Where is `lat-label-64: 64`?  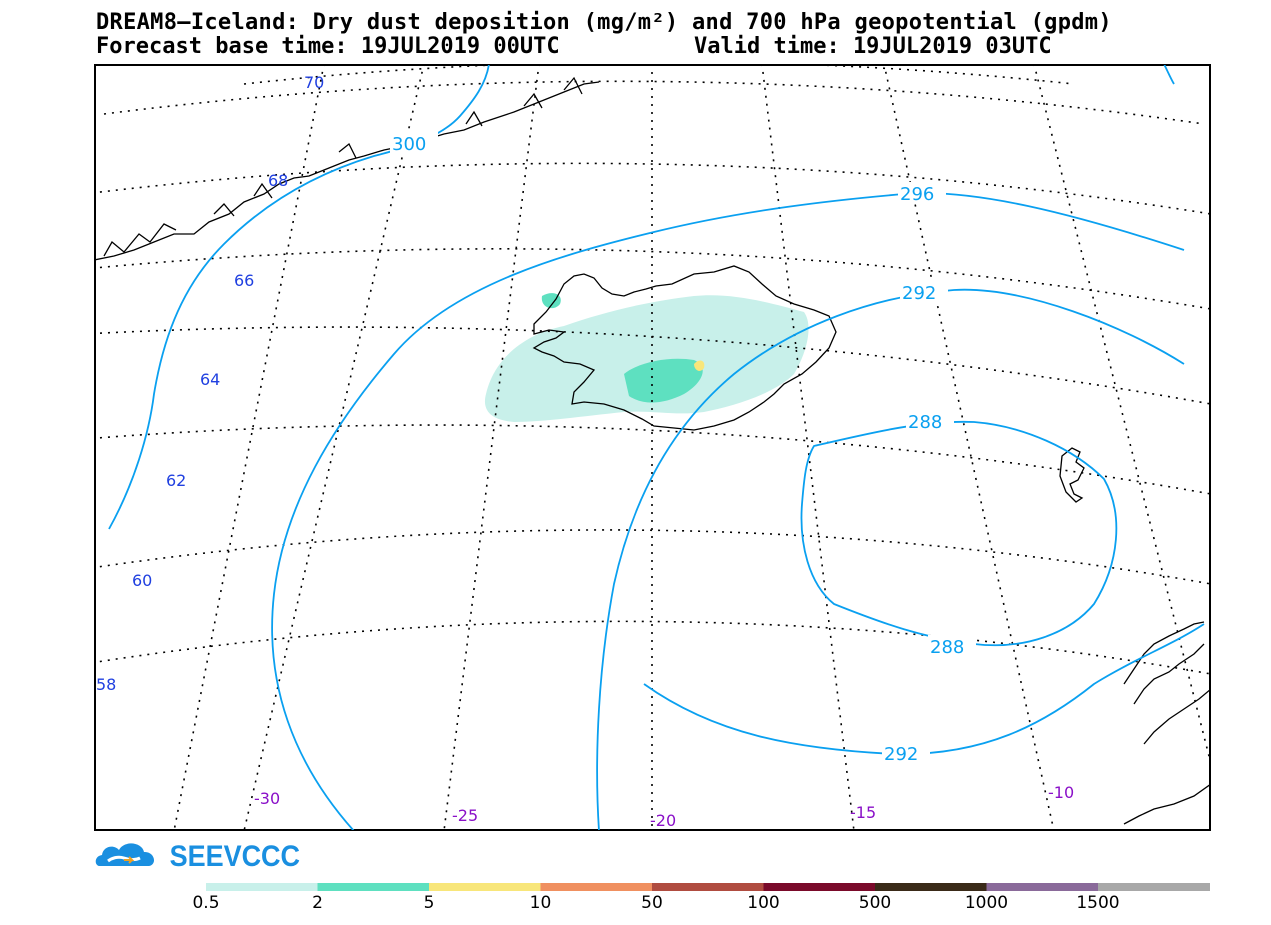 lat-label-64: 64 is located at coordinates (210, 379).